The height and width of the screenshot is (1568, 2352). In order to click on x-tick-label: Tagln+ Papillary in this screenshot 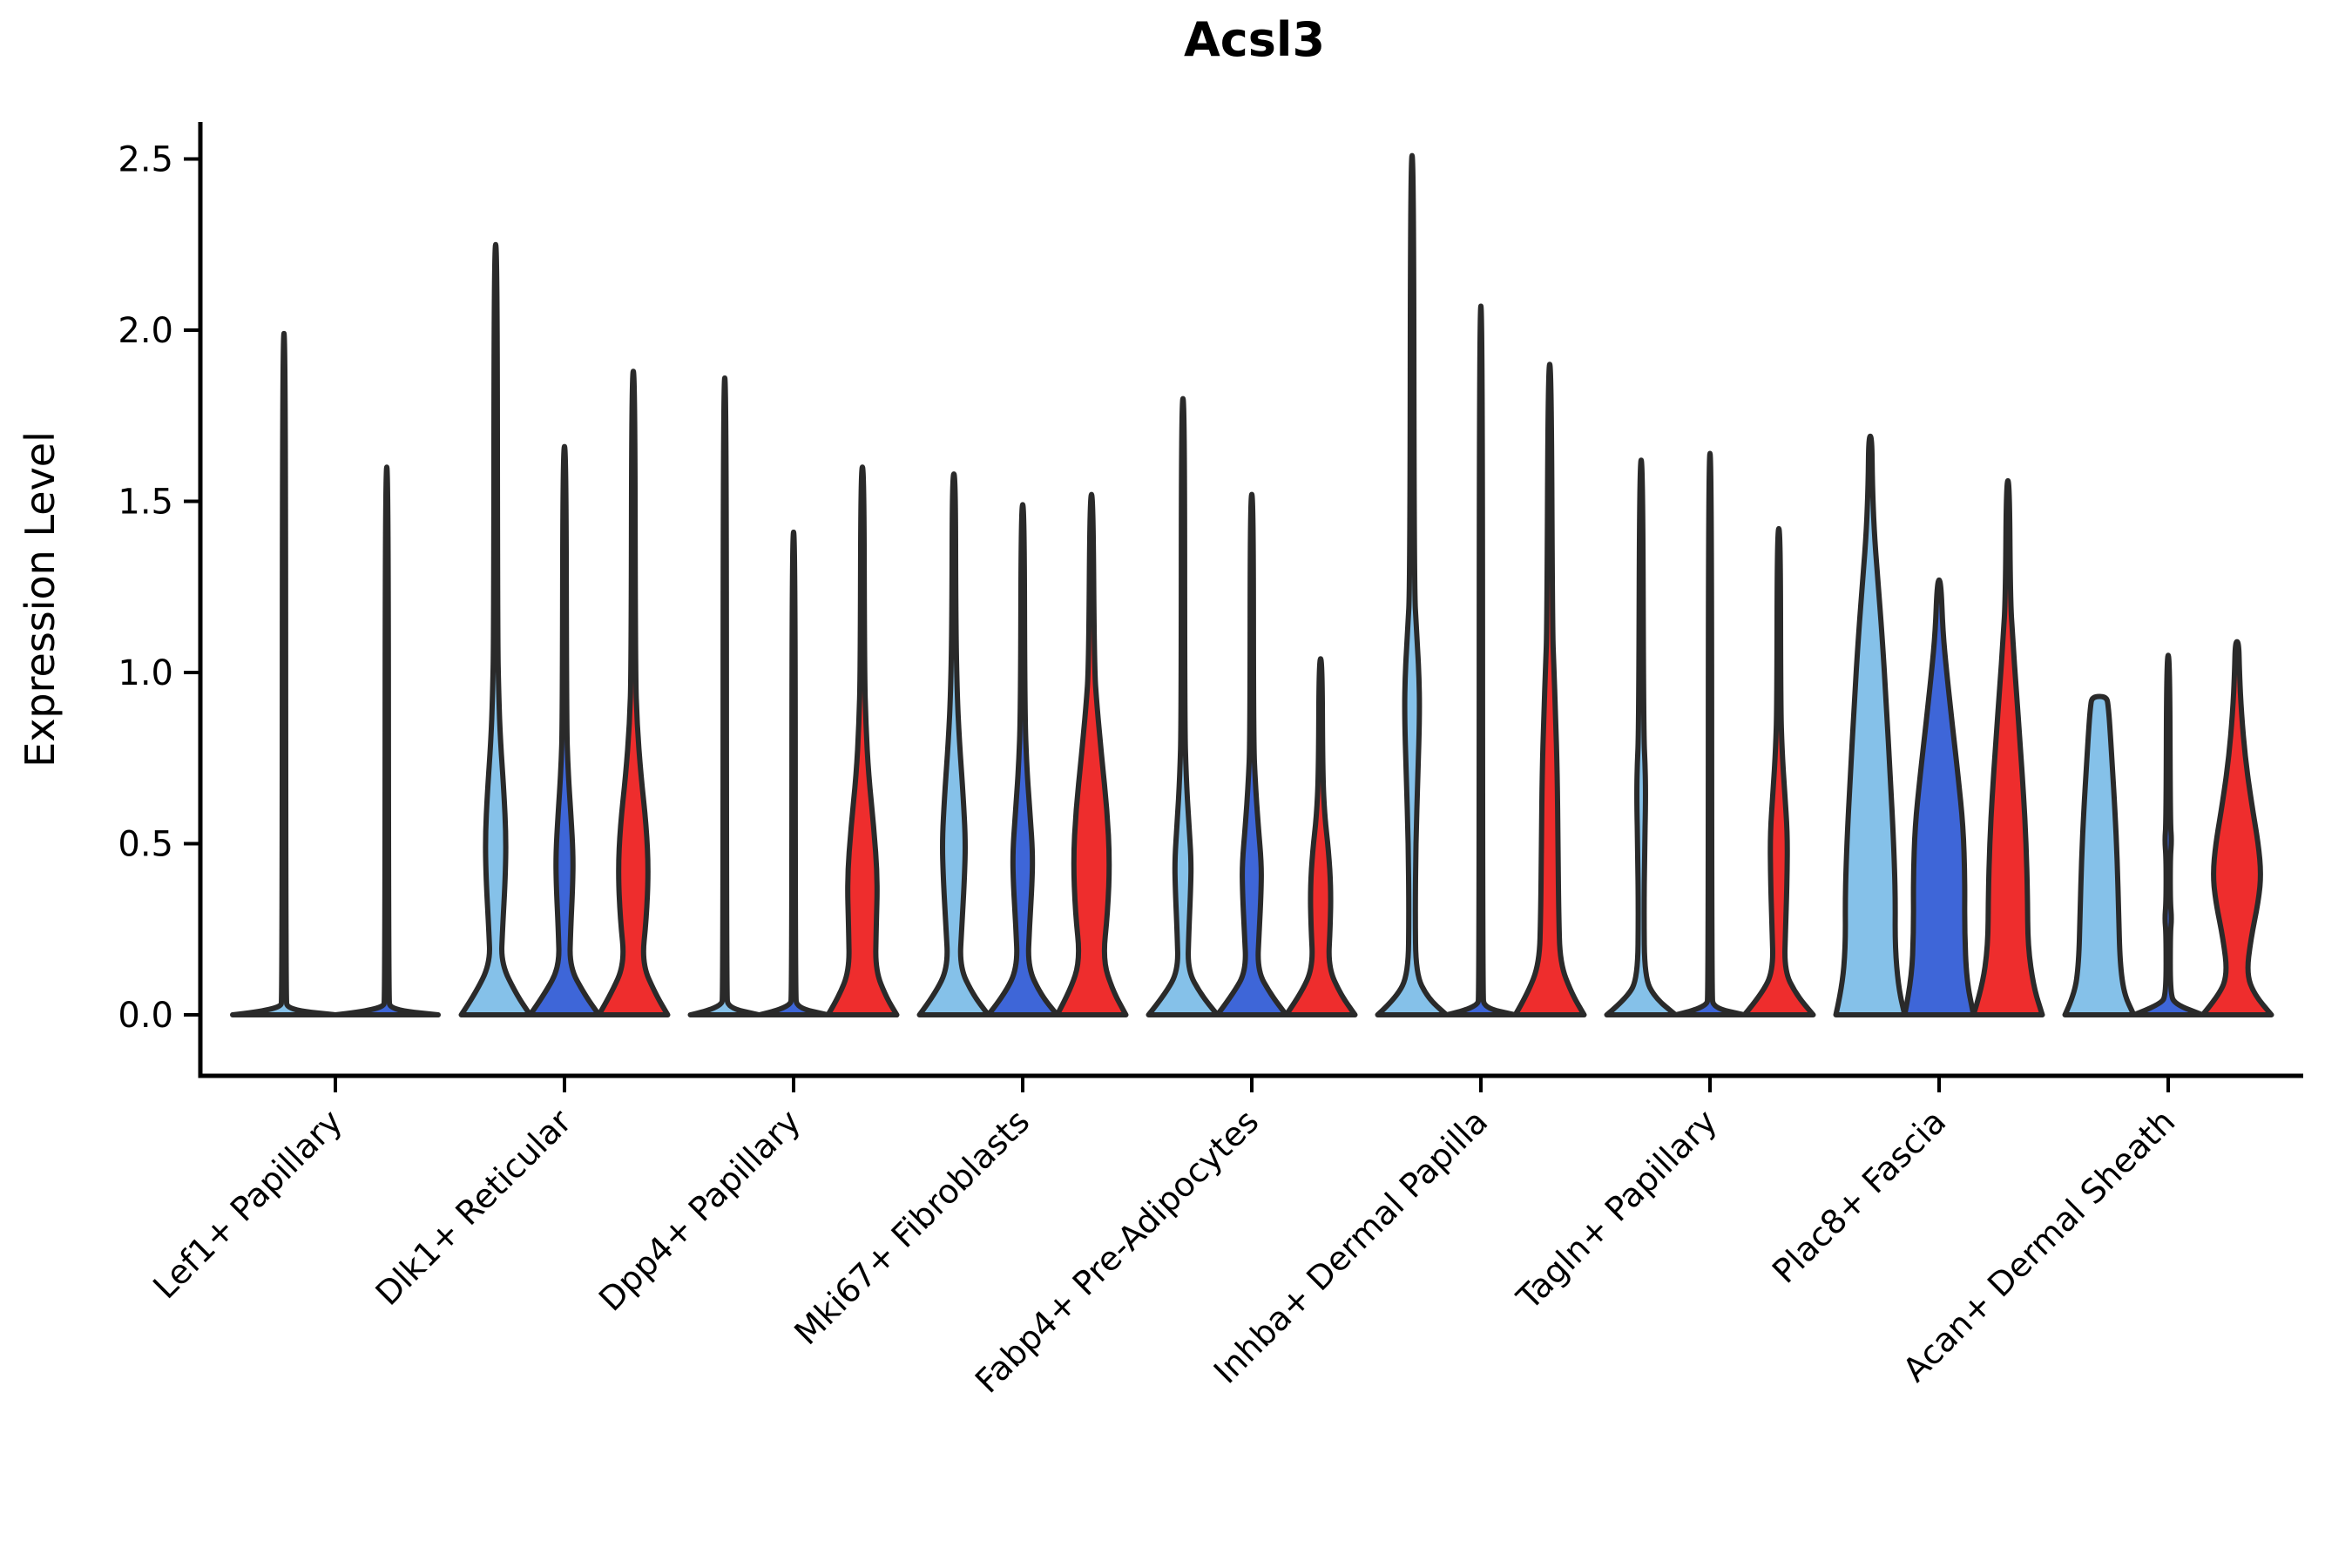, I will do `click(1616, 1209)`.